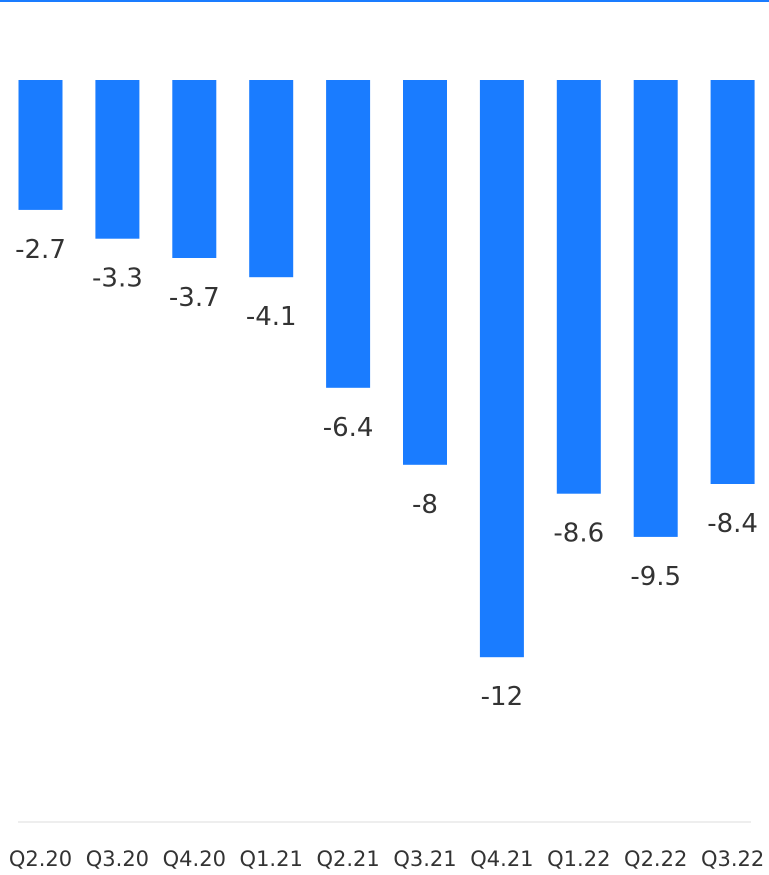 The width and height of the screenshot is (769, 875). I want to click on value-label: -8.6, so click(578, 534).